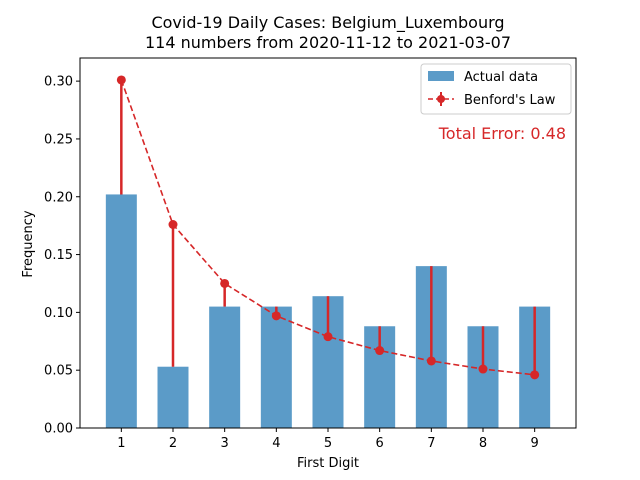  What do you see at coordinates (441, 99) in the screenshot?
I see `legend-marker-benford` at bounding box center [441, 99].